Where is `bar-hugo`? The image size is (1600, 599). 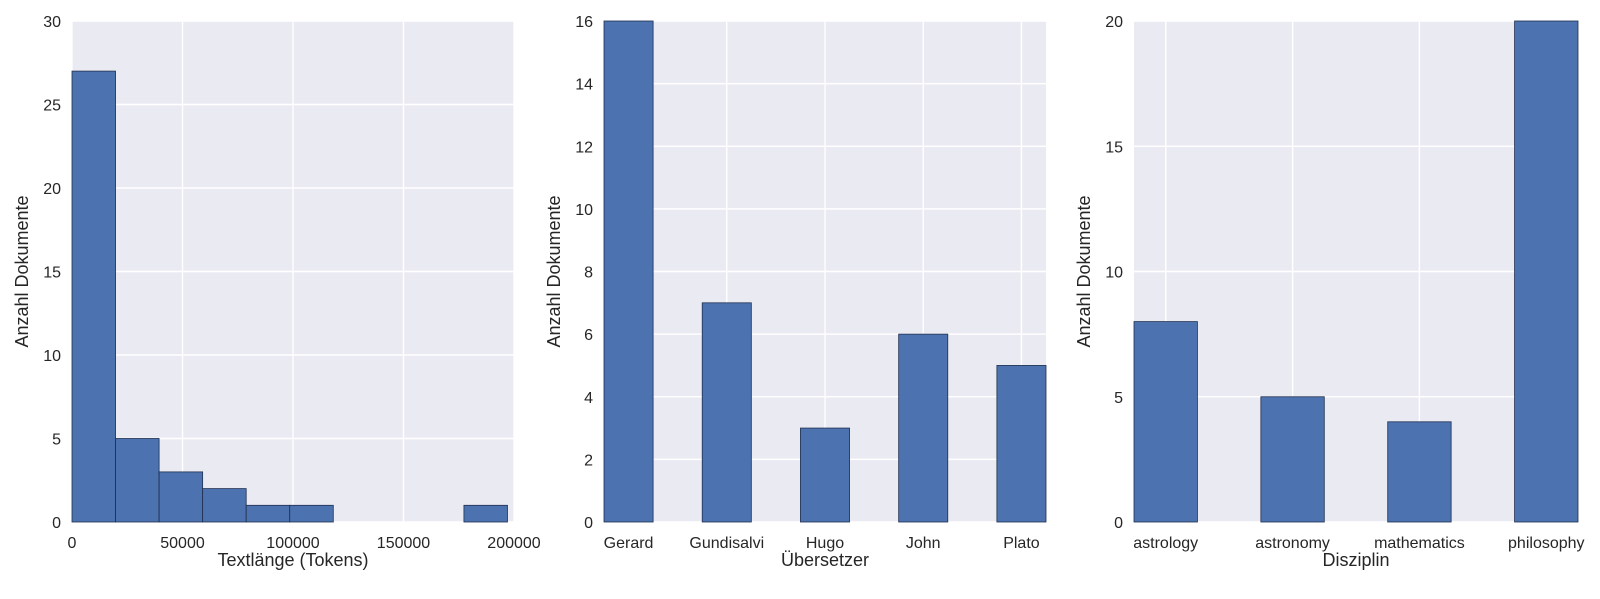
bar-hugo is located at coordinates (825, 475).